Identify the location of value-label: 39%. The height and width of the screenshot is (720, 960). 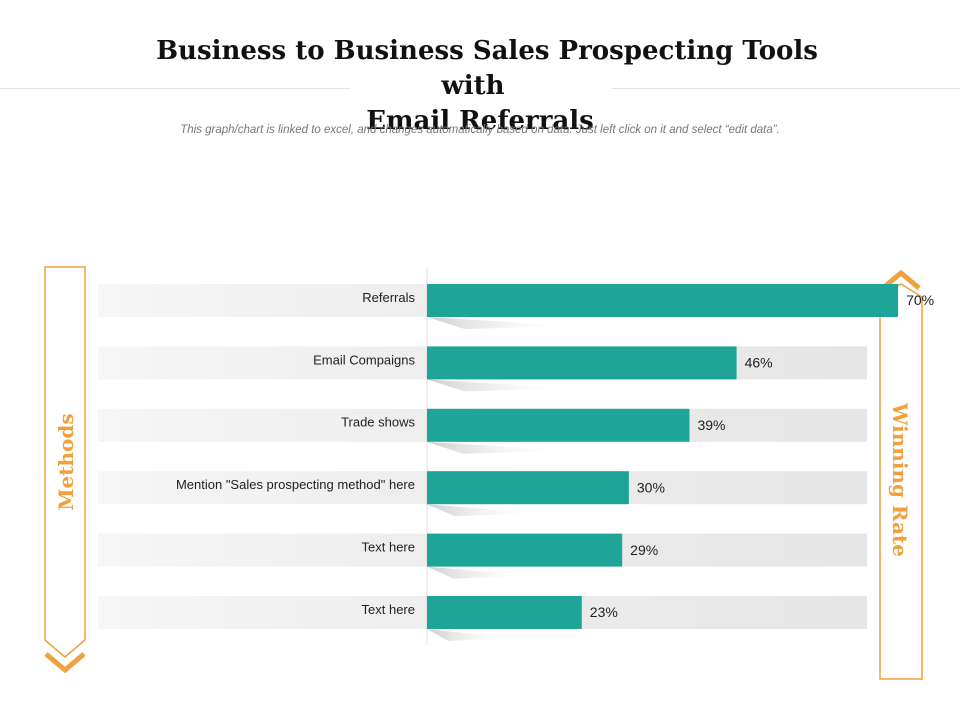
(711, 425).